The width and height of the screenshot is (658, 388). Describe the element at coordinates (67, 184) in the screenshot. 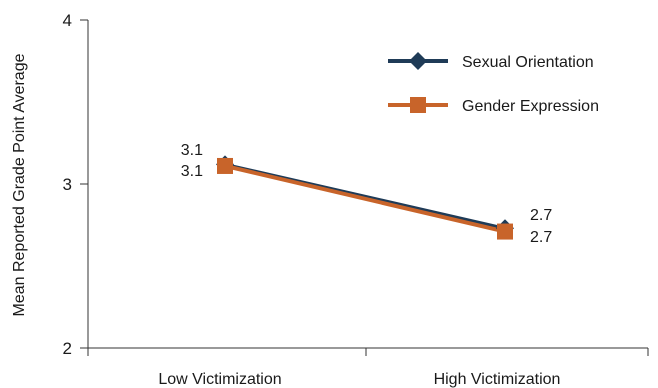

I see `y-tick-label-3: 3` at that location.